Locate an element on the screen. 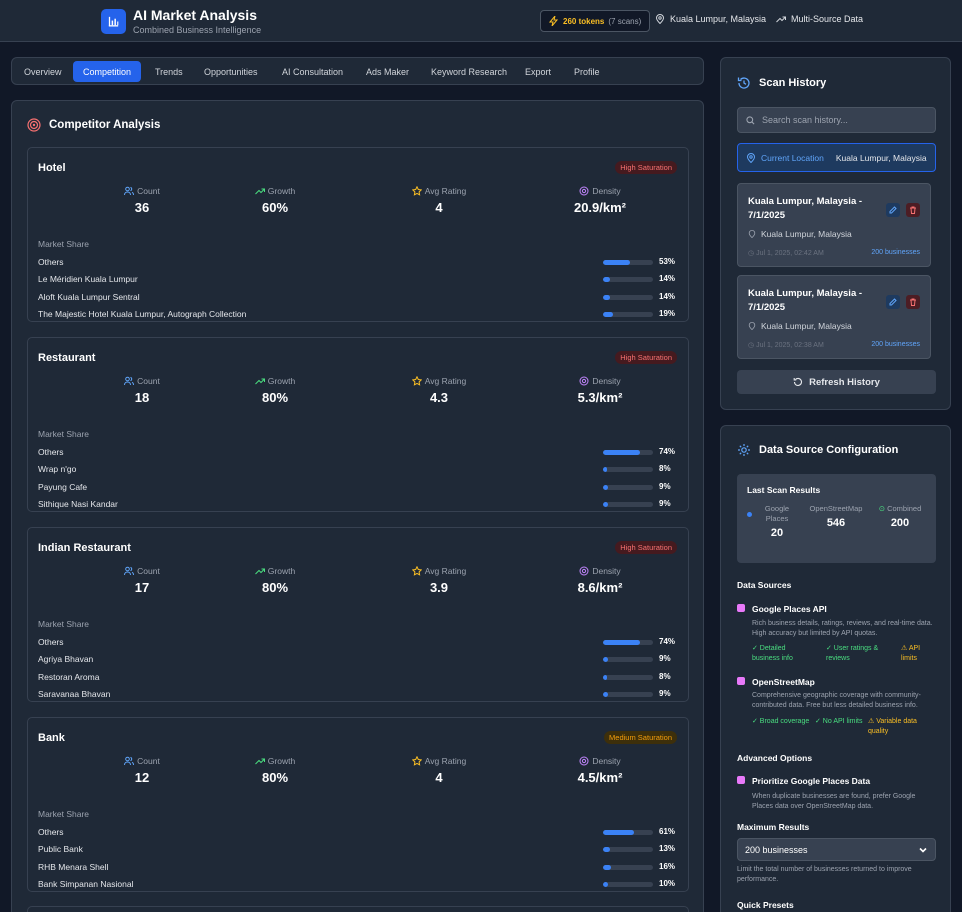 The height and width of the screenshot is (912, 962). search-icon is located at coordinates (750, 119).